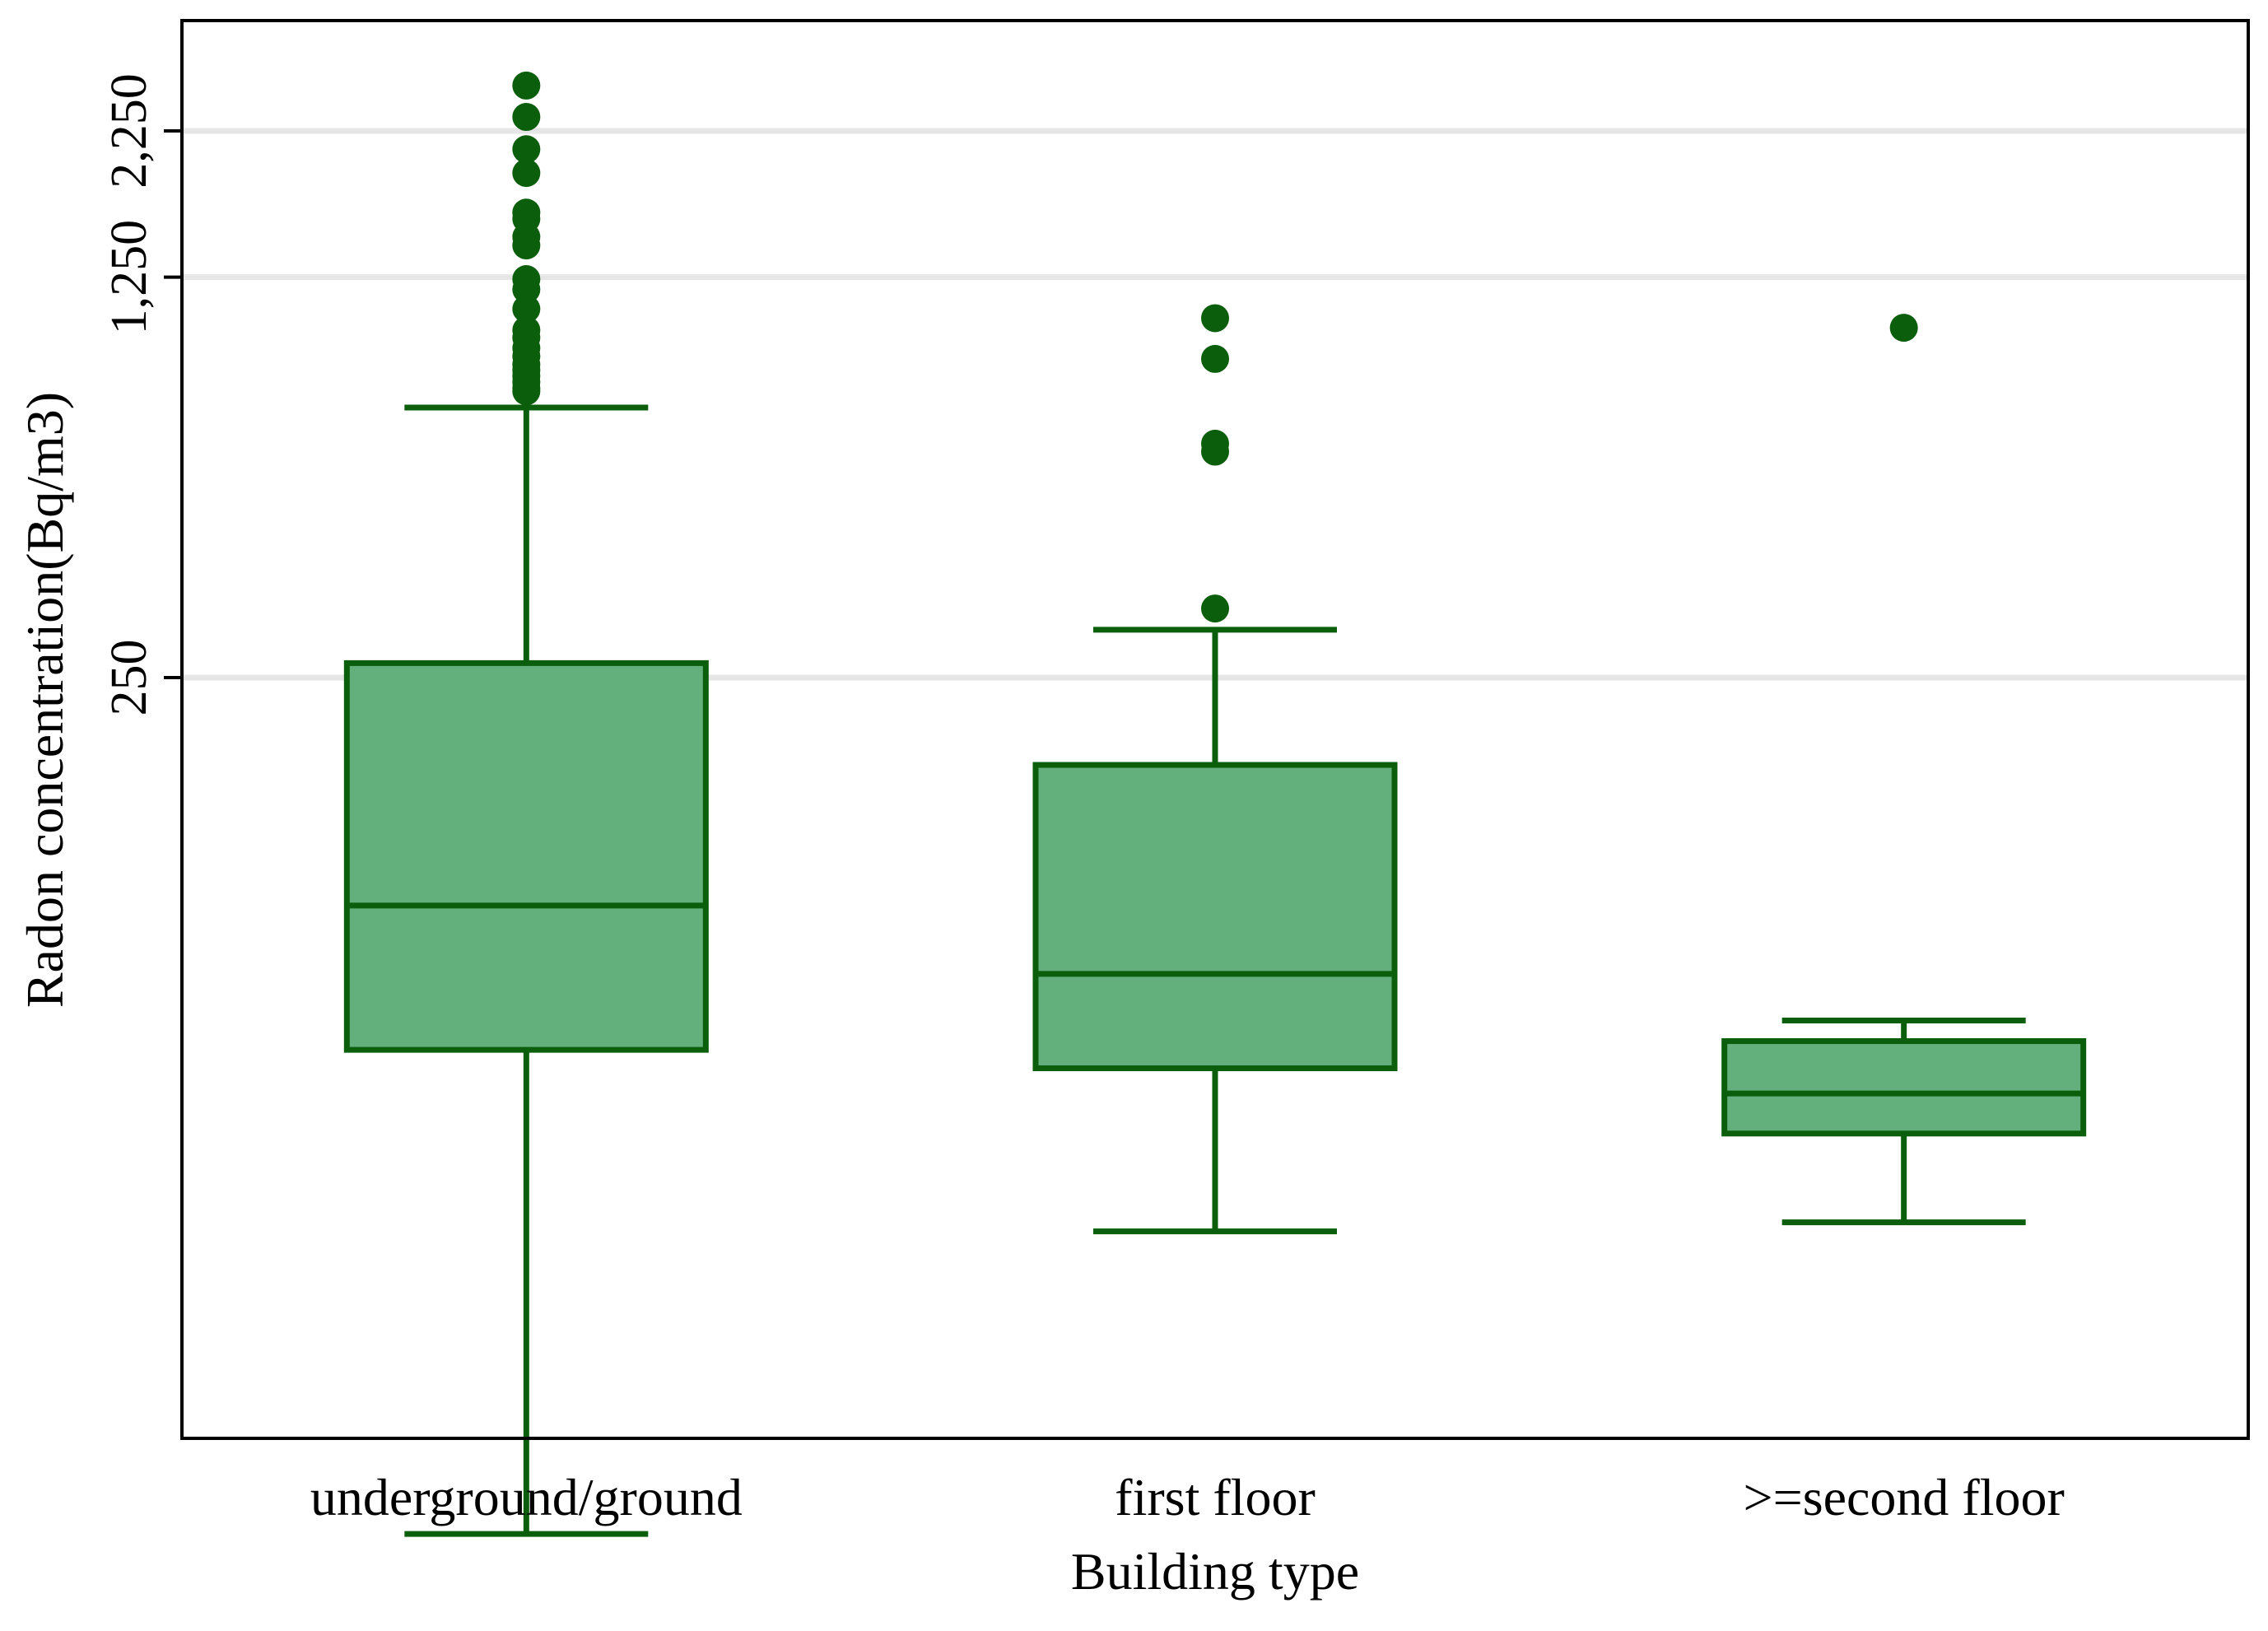  What do you see at coordinates (1215, 1571) in the screenshot?
I see `x-axis-label: Building type` at bounding box center [1215, 1571].